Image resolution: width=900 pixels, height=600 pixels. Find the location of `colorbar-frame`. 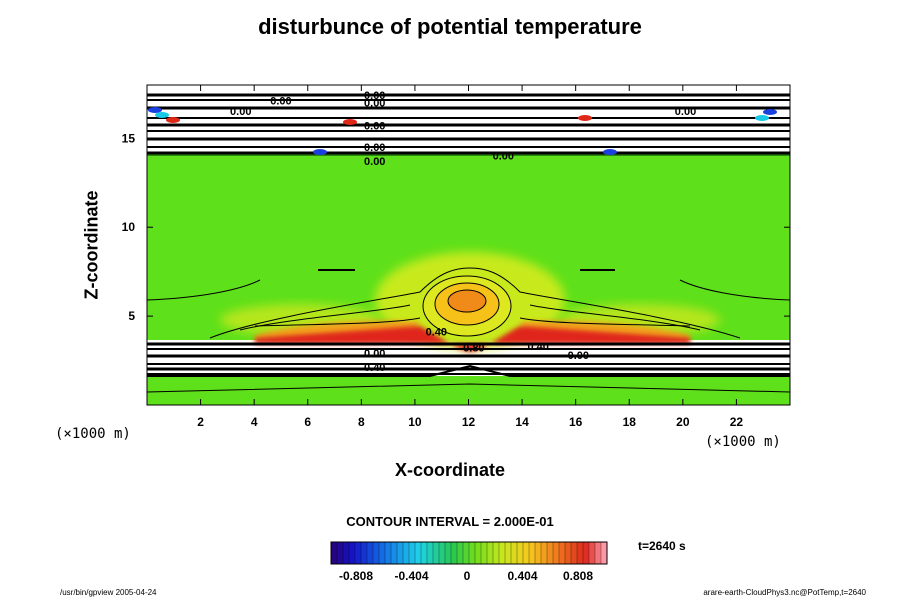

colorbar-frame is located at coordinates (469, 553).